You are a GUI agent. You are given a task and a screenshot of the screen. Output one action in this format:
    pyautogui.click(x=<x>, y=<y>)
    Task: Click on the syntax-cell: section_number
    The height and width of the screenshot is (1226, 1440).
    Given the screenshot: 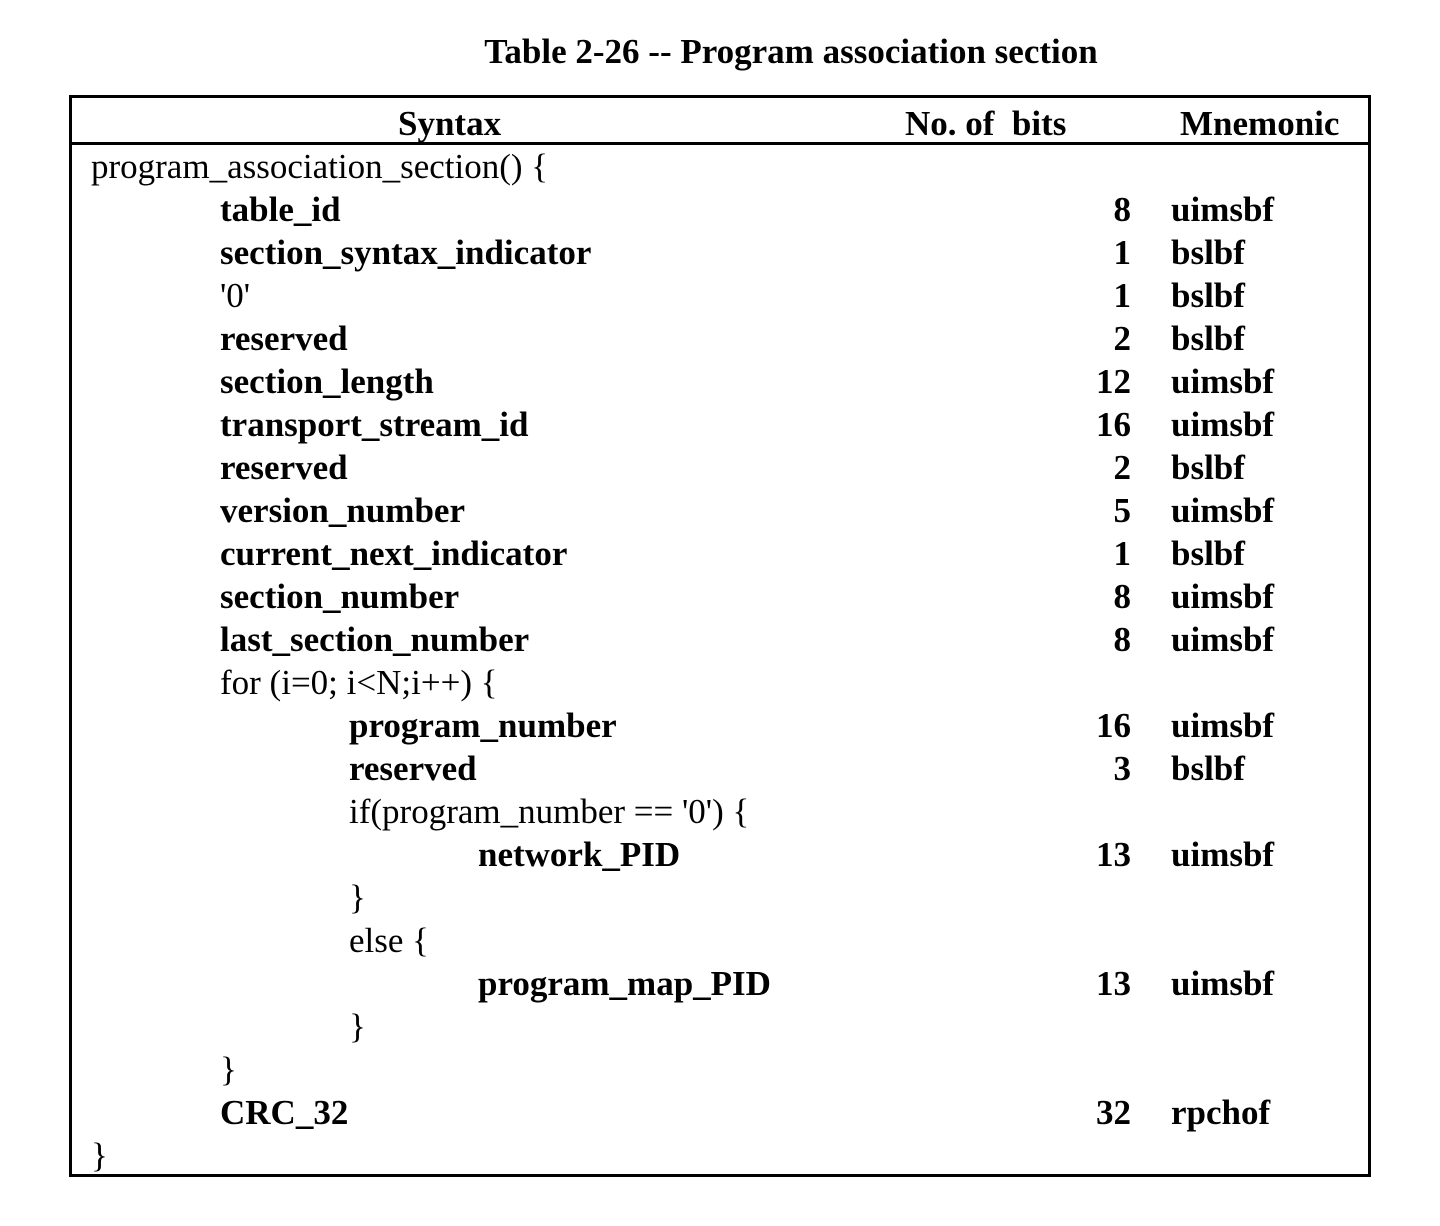 What is the action you would take?
    pyautogui.click(x=340, y=596)
    